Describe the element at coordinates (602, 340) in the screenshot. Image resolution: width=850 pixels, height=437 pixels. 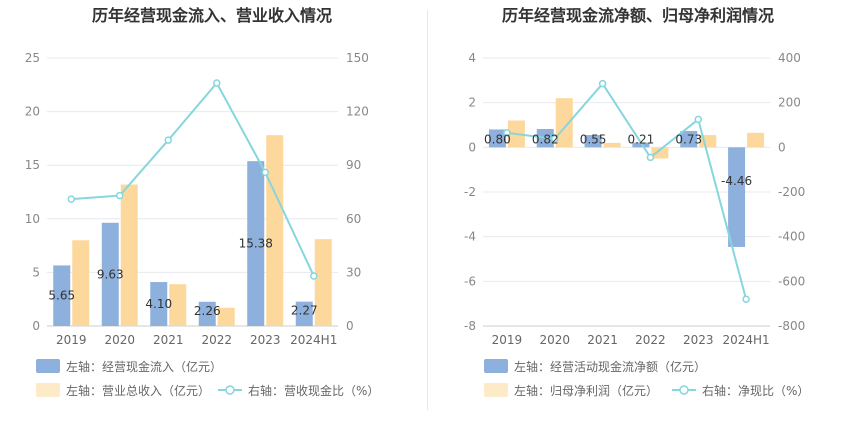
I see `chart-right-x-tick: 2021` at that location.